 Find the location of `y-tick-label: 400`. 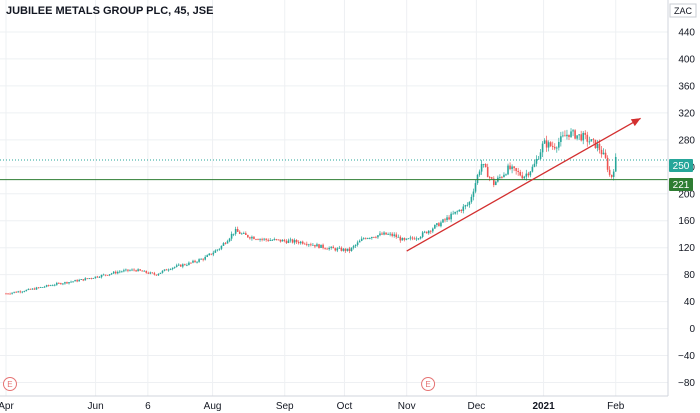

y-tick-label: 400 is located at coordinates (686, 59).